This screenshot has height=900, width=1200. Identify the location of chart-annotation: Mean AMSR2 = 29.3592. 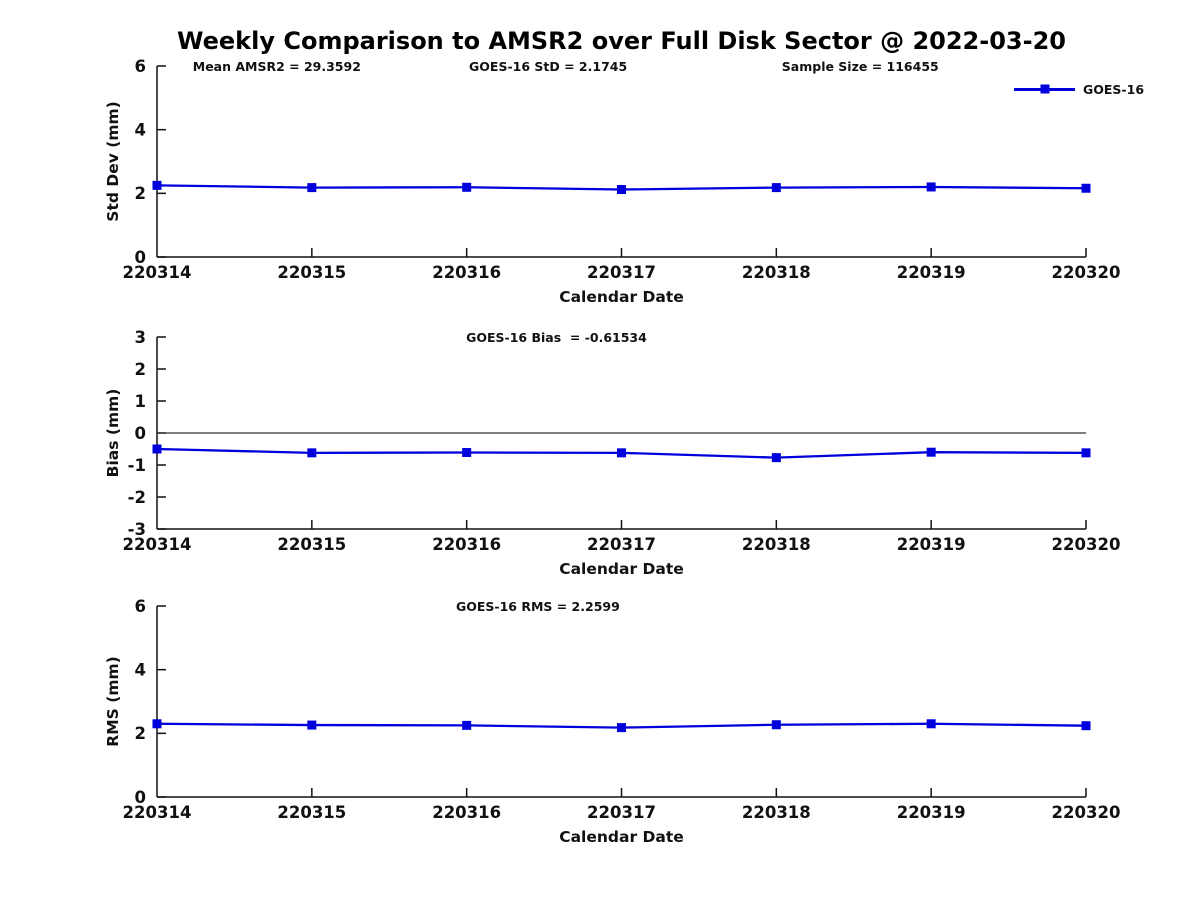
(277, 66).